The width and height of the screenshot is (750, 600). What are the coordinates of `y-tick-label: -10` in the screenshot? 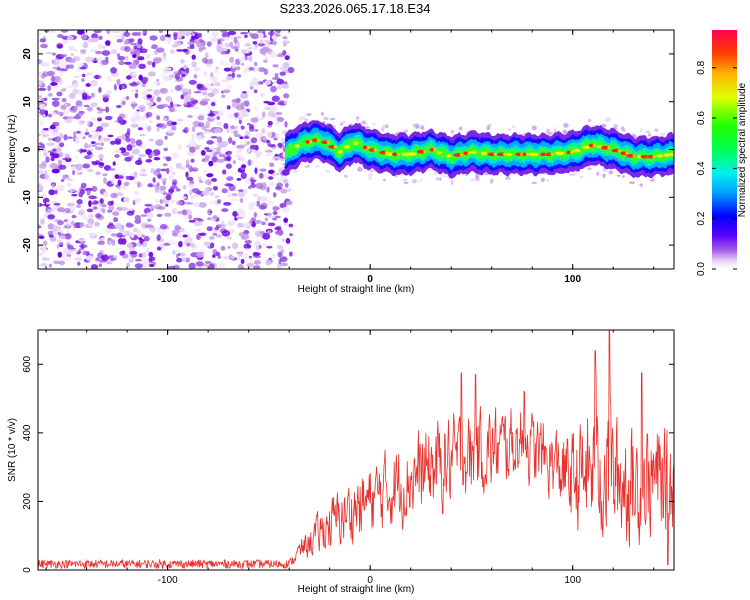 It's located at (27, 197).